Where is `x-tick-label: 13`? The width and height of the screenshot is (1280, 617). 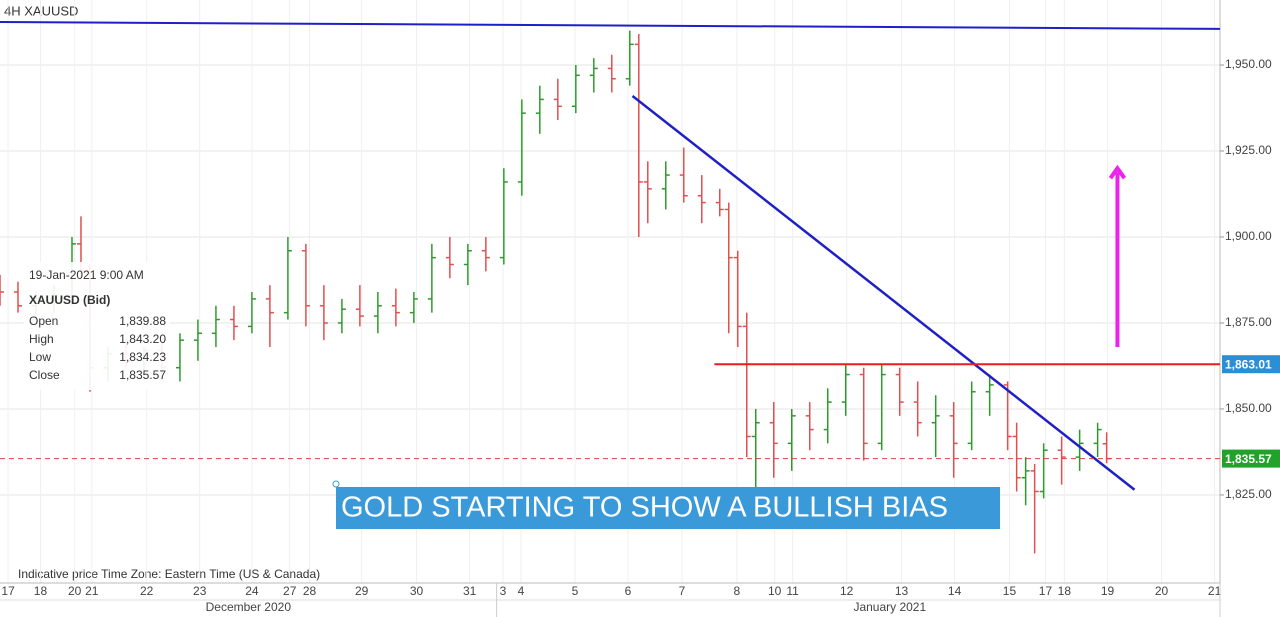
x-tick-label: 13 is located at coordinates (902, 591).